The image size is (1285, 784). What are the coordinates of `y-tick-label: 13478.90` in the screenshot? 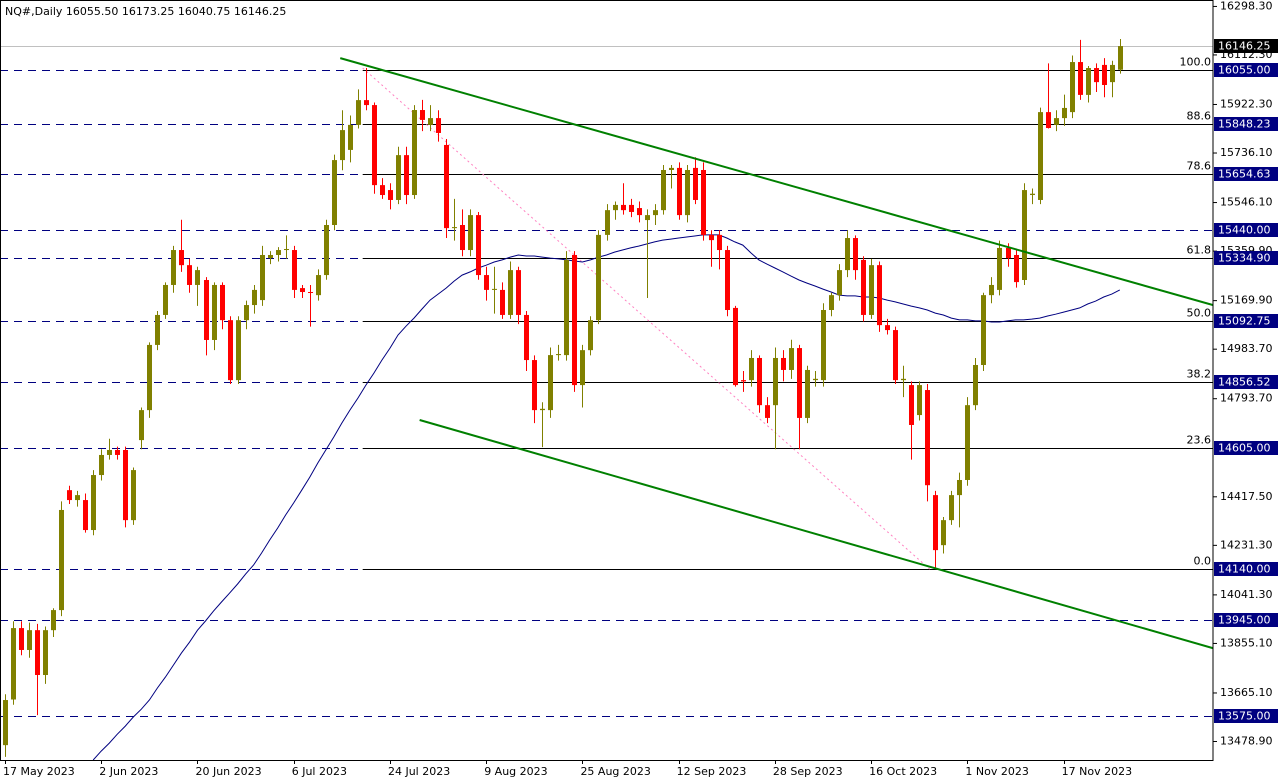 It's located at (1246, 741).